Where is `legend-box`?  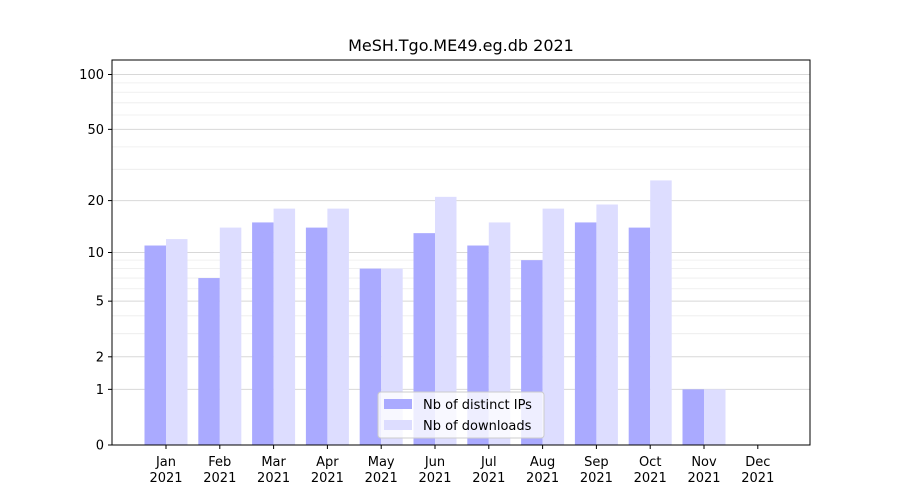 legend-box is located at coordinates (461, 415).